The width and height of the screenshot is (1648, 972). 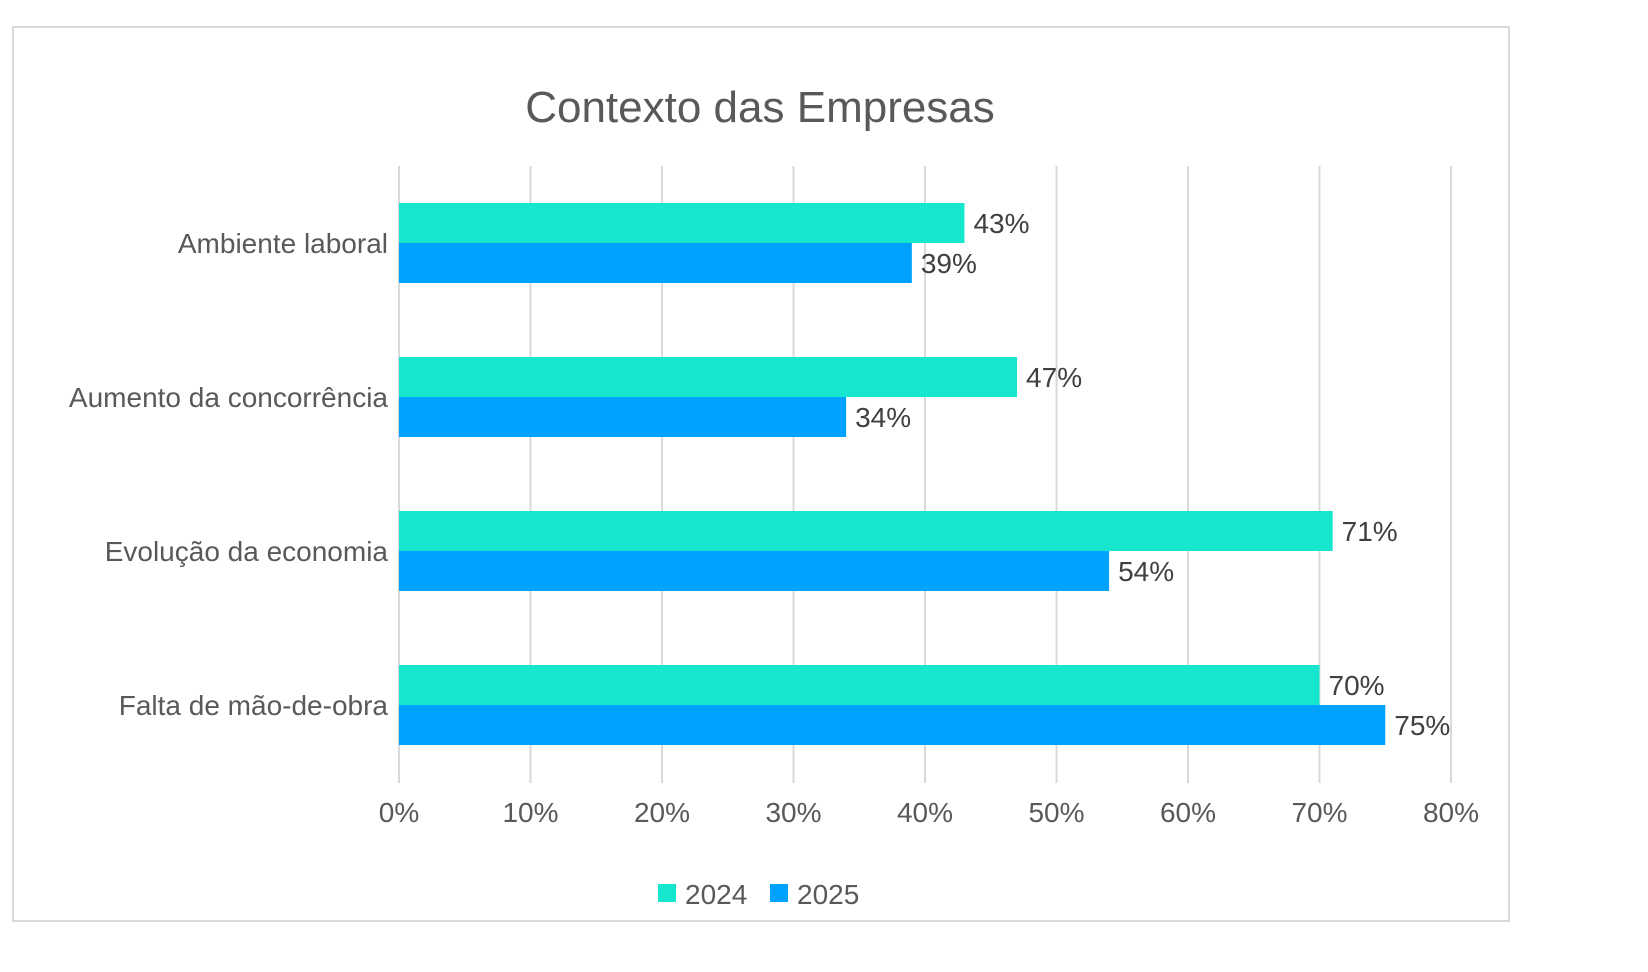 What do you see at coordinates (883, 417) in the screenshot?
I see `data-label: 34%` at bounding box center [883, 417].